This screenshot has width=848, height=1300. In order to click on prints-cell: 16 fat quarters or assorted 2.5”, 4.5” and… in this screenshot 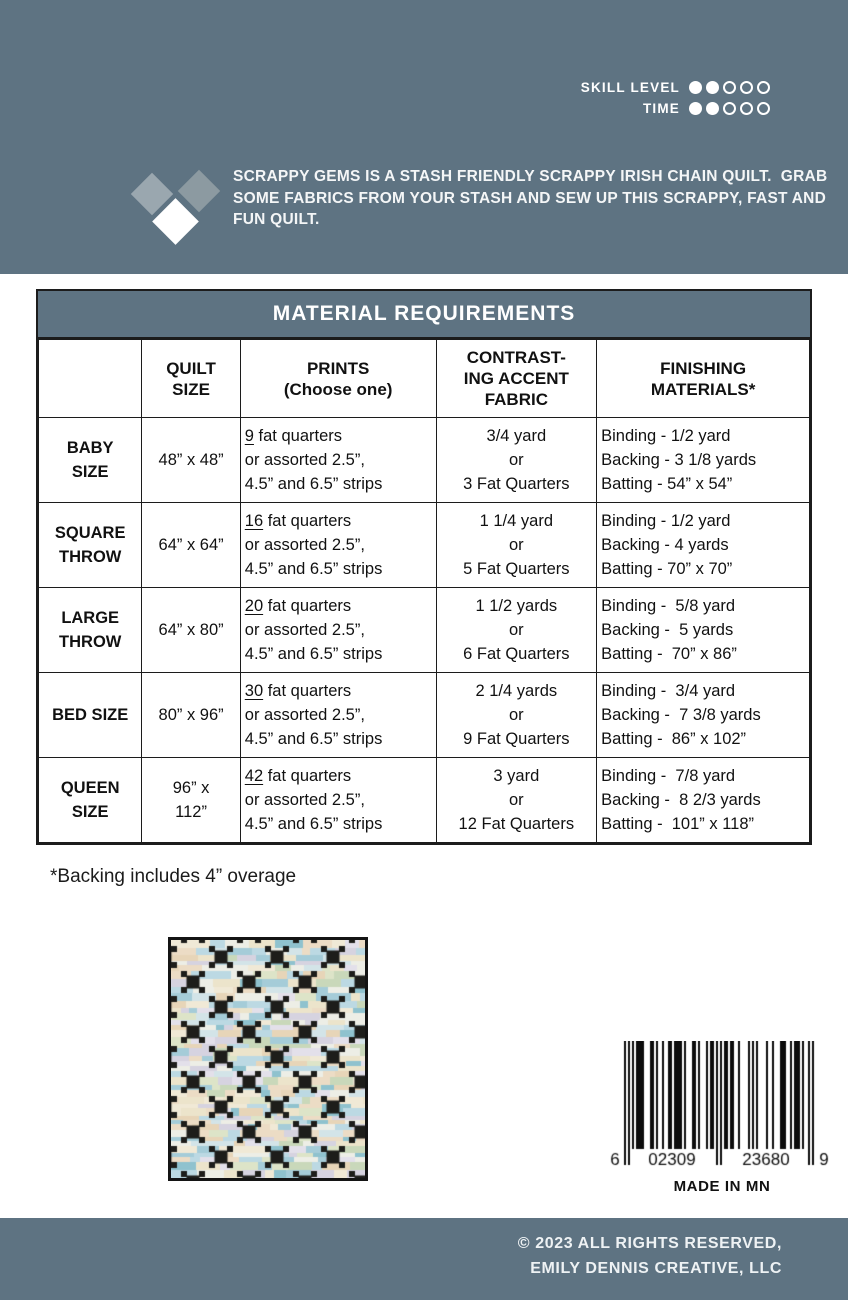, I will do `click(338, 545)`.